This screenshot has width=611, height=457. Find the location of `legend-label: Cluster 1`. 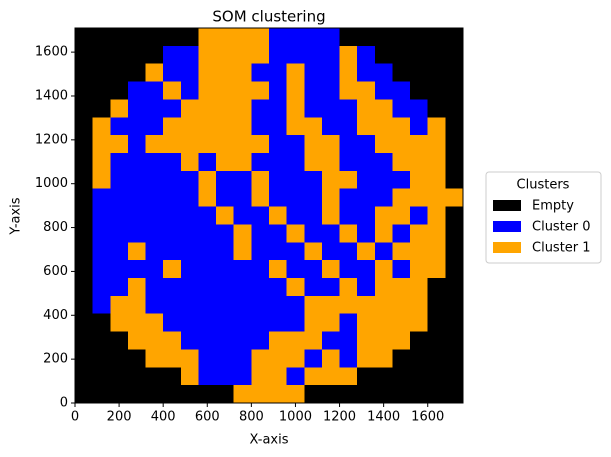

legend-label: Cluster 1 is located at coordinates (561, 248).